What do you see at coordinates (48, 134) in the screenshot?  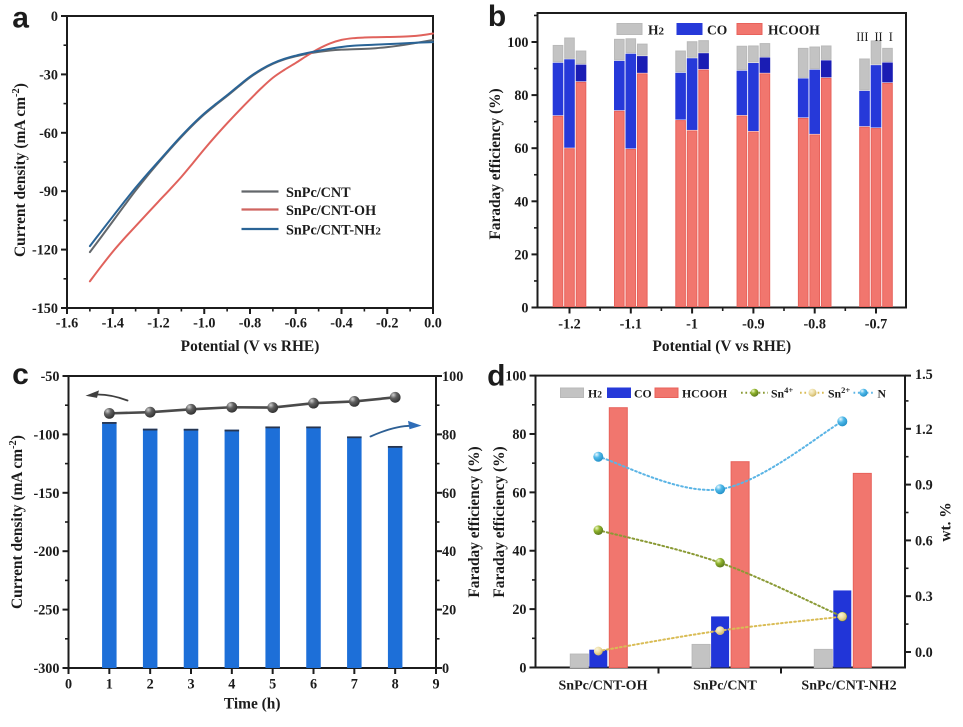 I see `svg-text: -60` at bounding box center [48, 134].